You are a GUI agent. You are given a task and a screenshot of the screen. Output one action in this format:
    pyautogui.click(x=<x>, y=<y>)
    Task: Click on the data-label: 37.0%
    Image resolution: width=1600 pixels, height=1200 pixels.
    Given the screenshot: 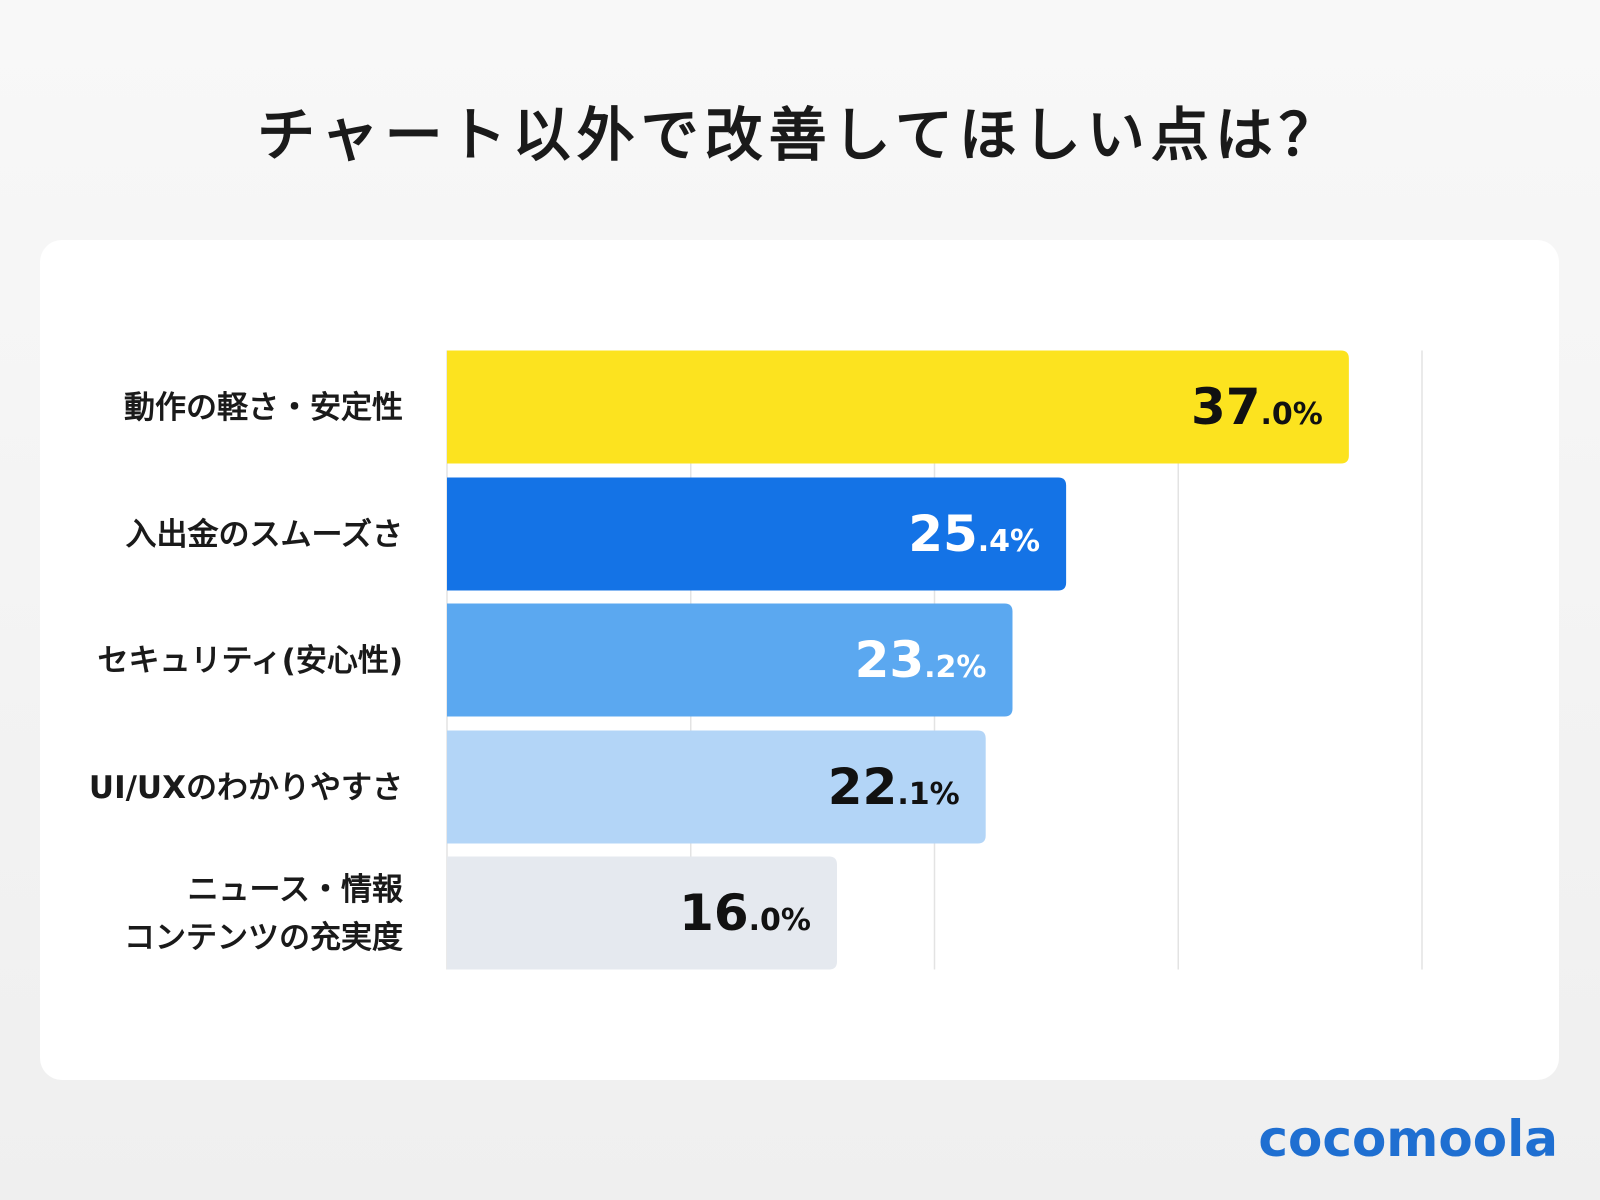 What is the action you would take?
    pyautogui.click(x=1257, y=407)
    